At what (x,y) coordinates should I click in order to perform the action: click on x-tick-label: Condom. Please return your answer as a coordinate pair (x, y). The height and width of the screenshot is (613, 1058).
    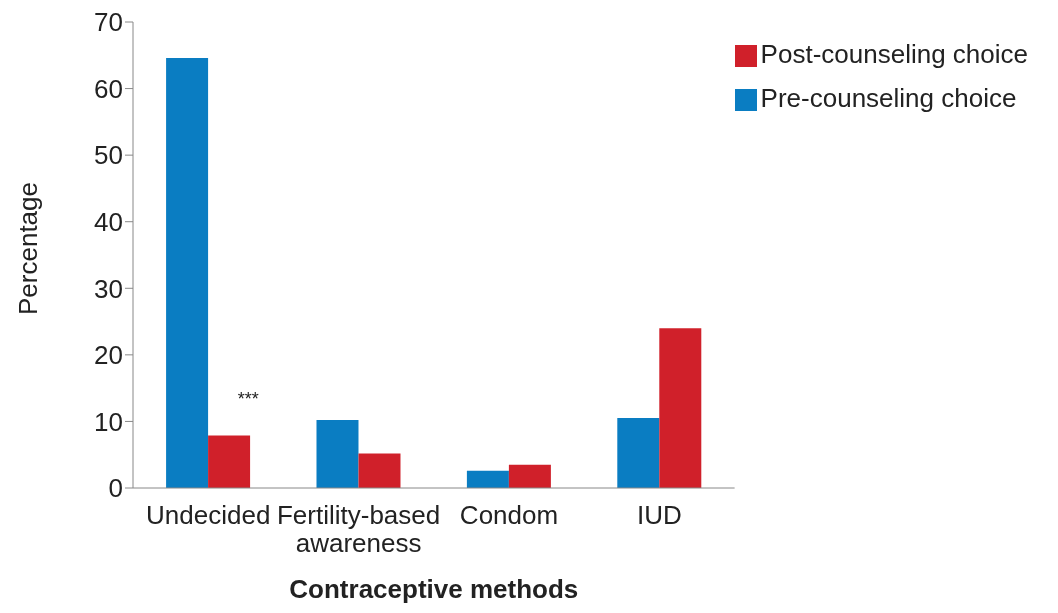
    Looking at the image, I should click on (509, 515).